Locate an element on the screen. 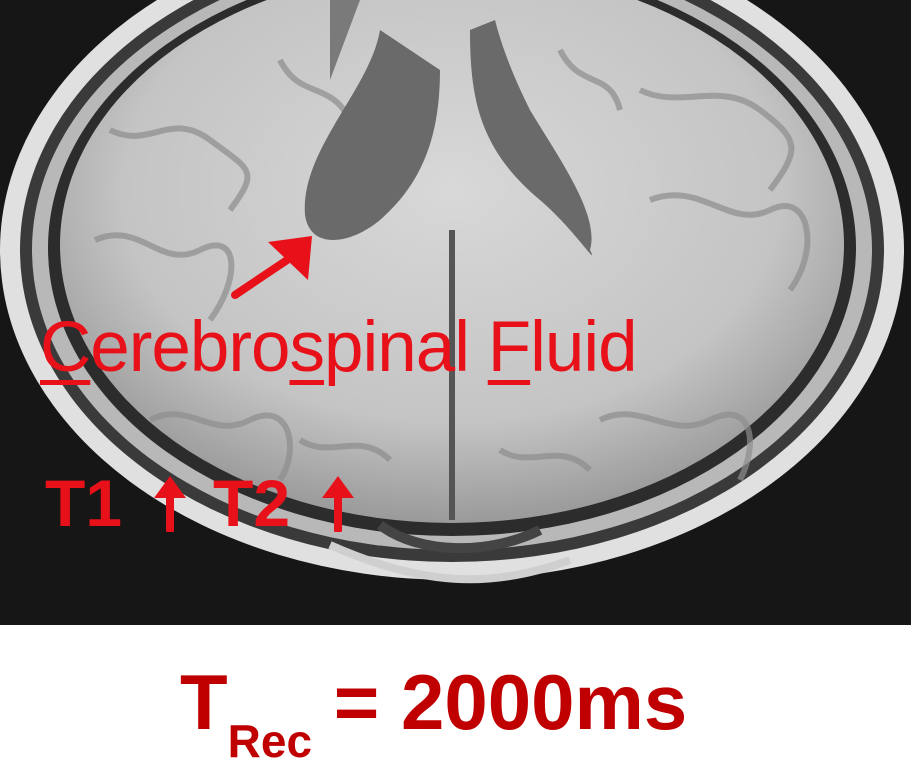  csf-part-luid: luid is located at coordinates (584, 347).